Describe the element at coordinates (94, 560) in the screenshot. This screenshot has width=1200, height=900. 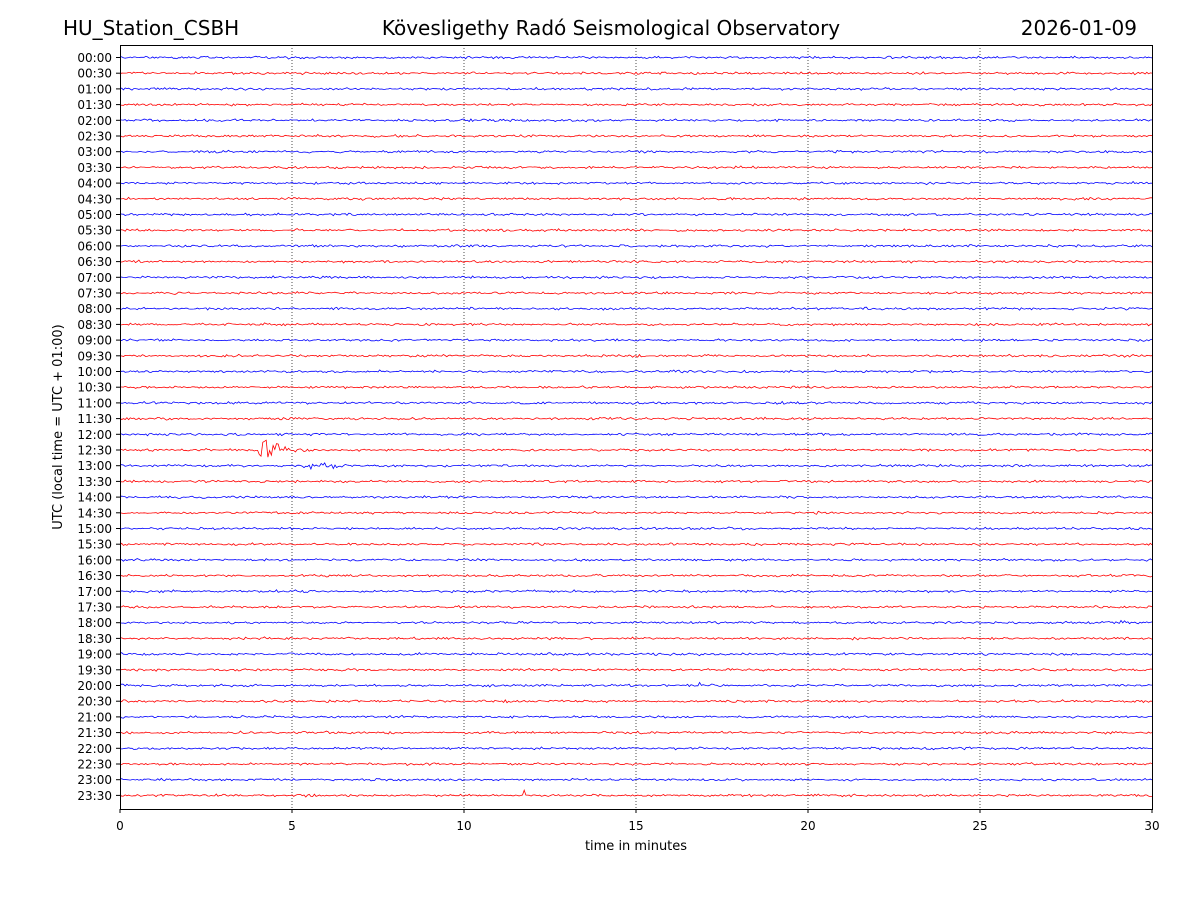
I see `y-tick-label-1600: 16:00` at that location.